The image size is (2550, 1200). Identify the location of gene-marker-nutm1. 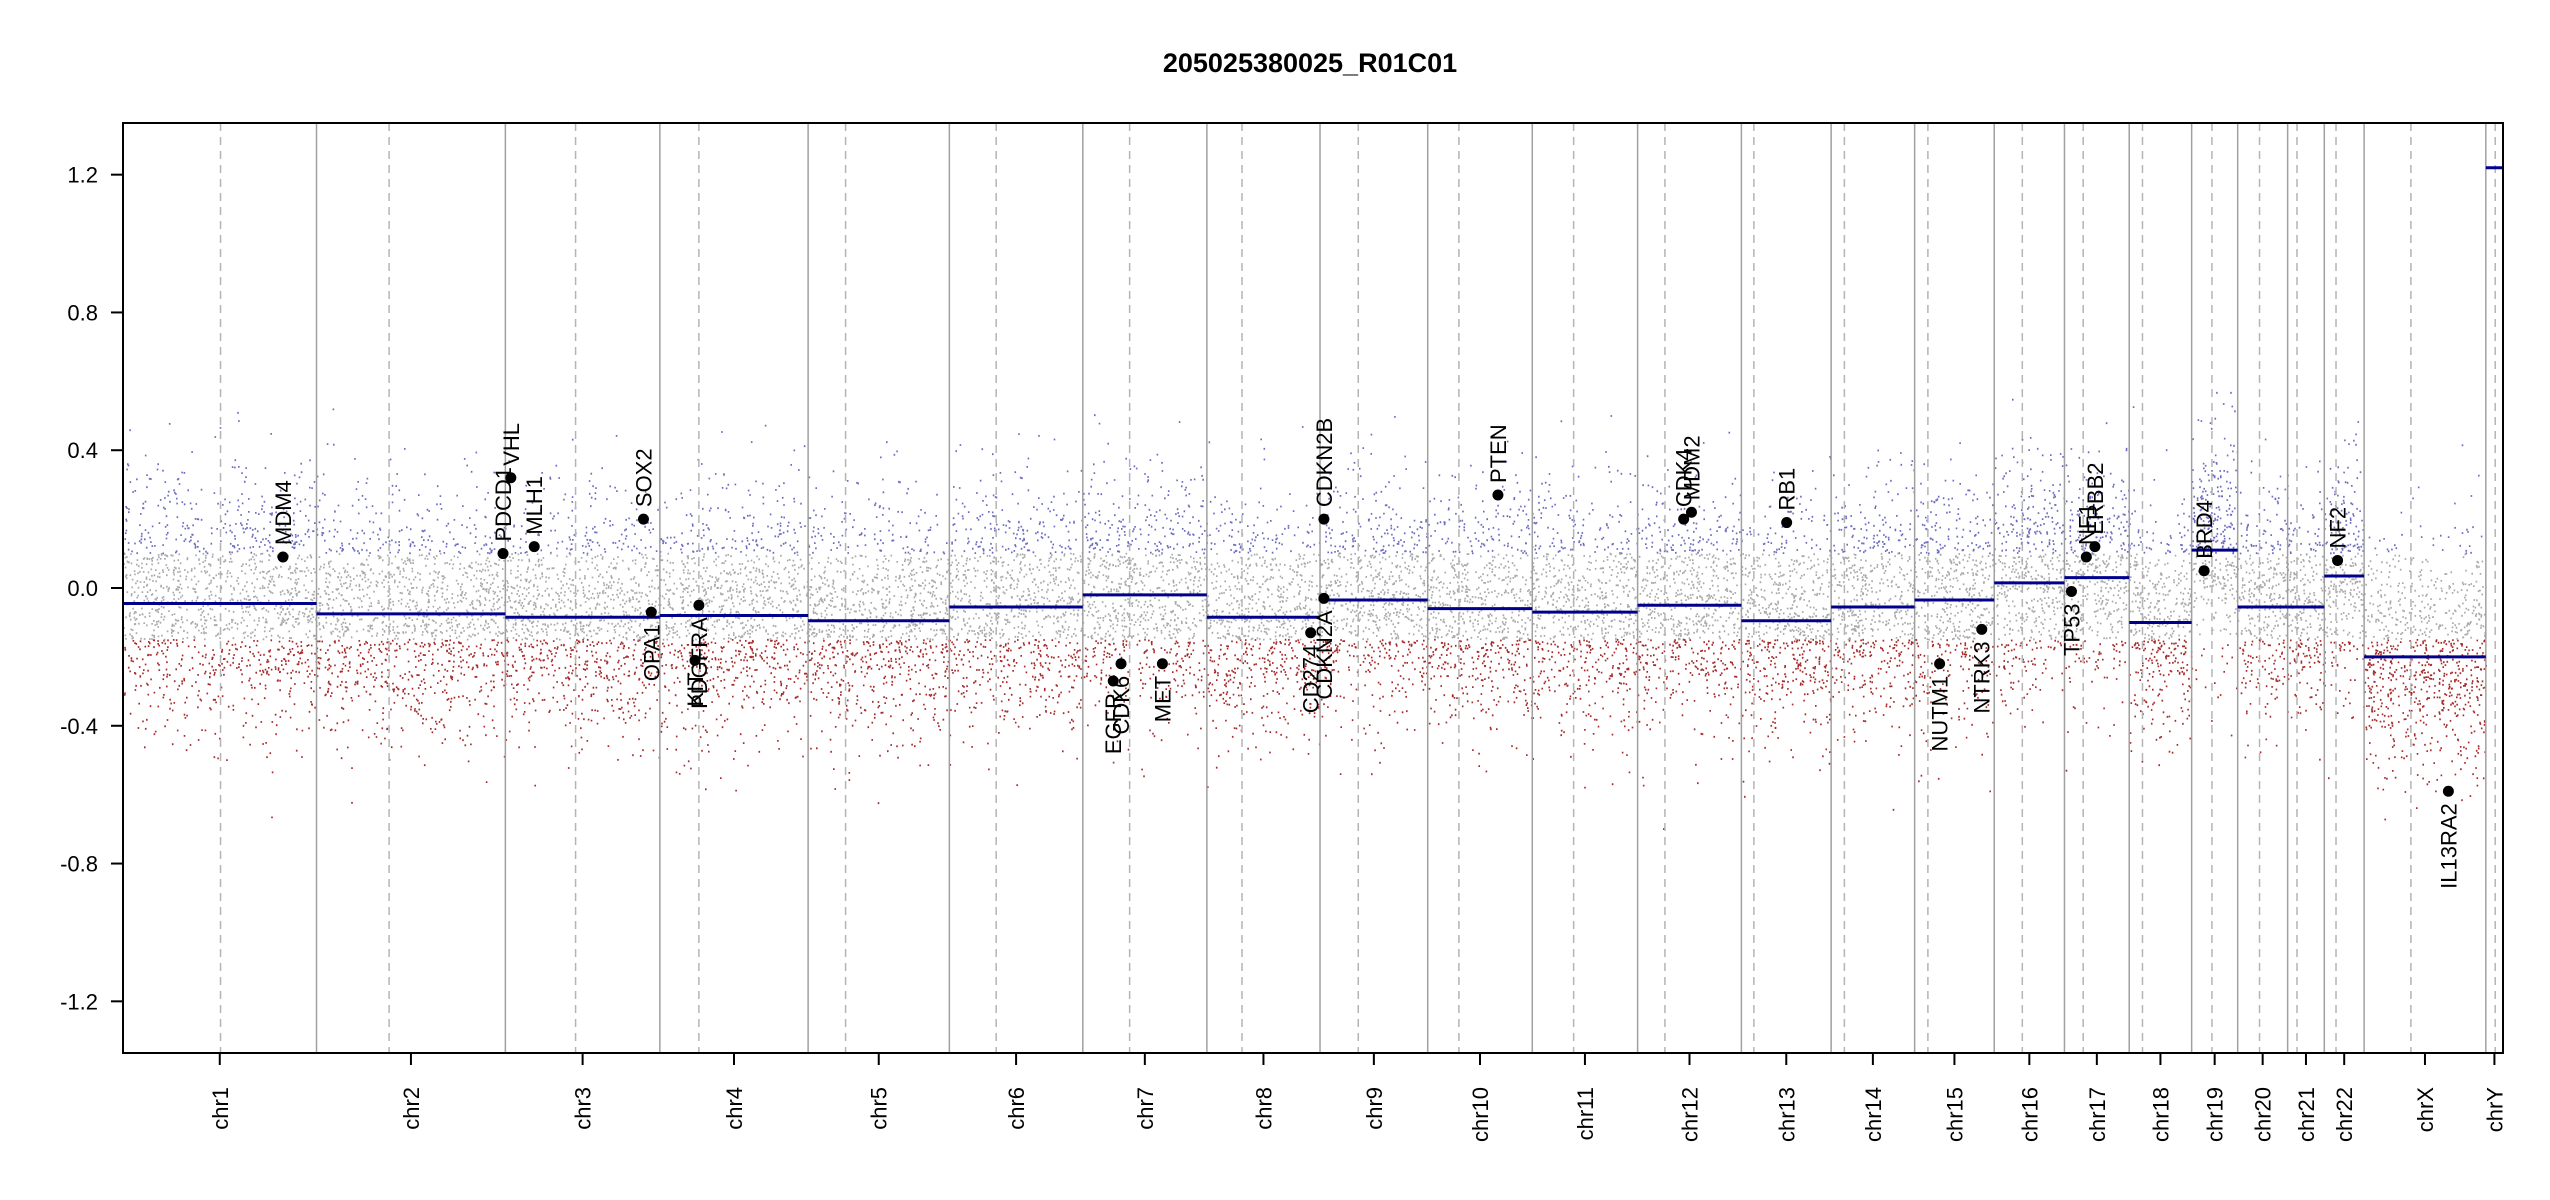
(1940, 664).